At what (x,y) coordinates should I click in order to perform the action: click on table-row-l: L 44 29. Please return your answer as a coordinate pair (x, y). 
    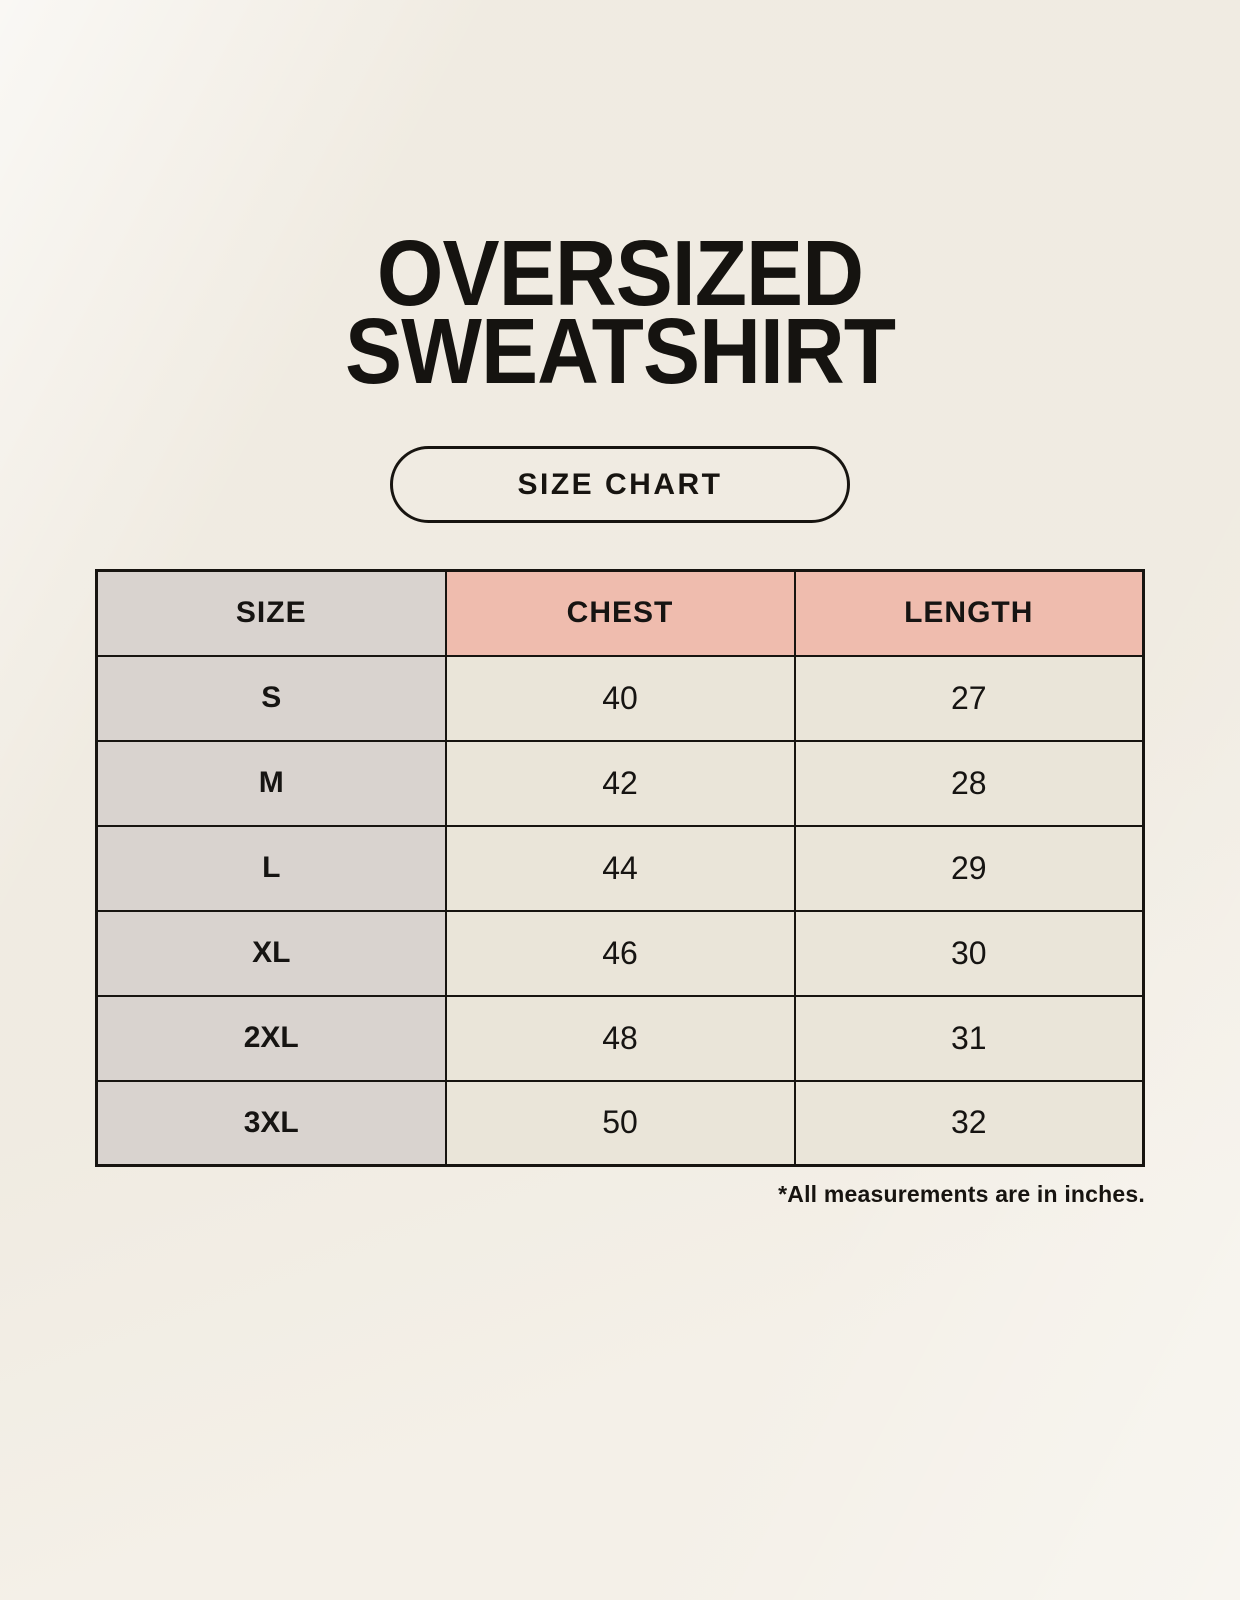
    Looking at the image, I should click on (620, 868).